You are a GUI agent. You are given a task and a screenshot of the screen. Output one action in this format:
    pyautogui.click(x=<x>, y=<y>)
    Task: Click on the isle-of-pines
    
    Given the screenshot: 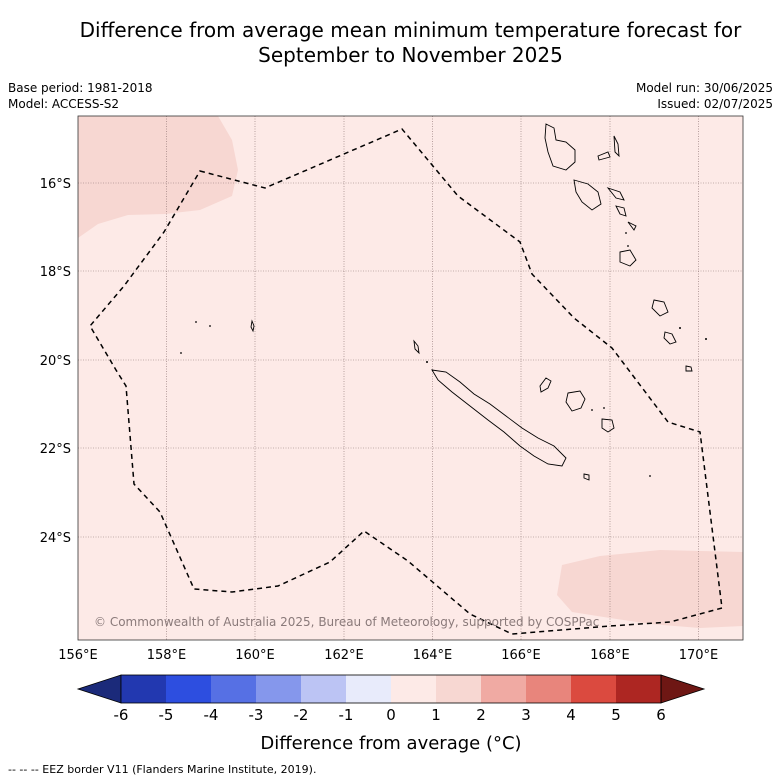 What is the action you would take?
    pyautogui.click(x=586, y=477)
    